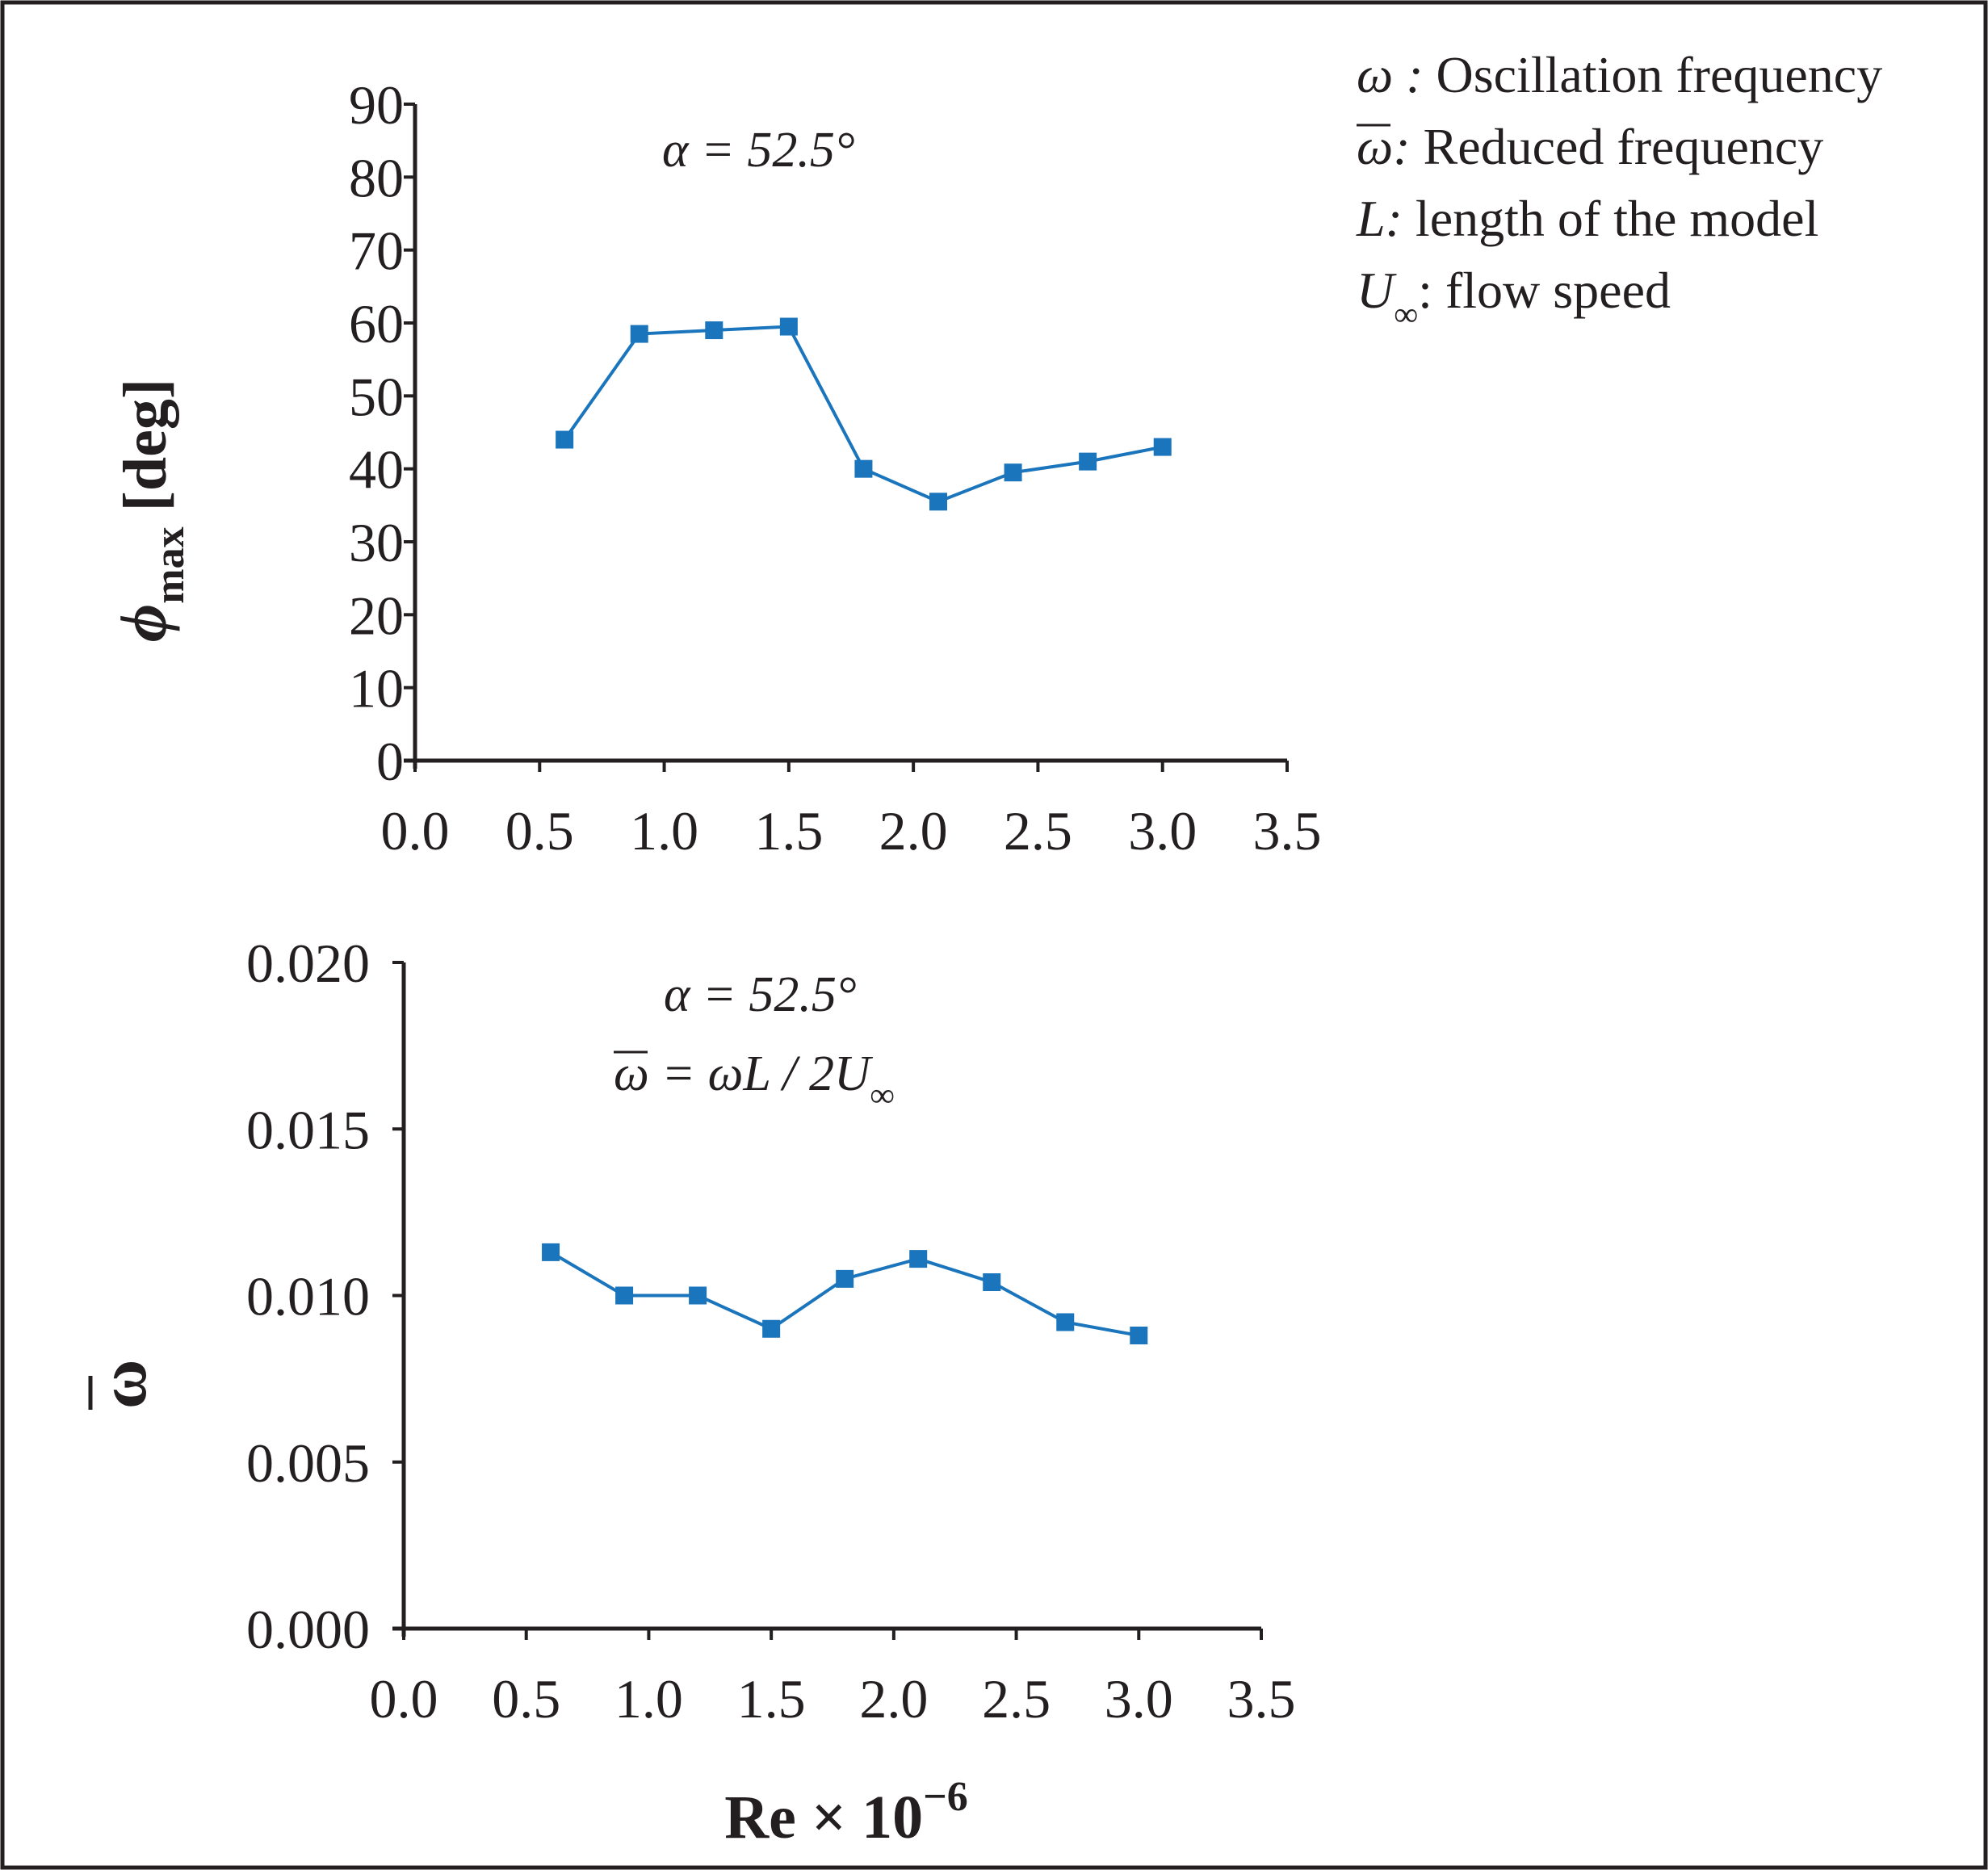 This screenshot has width=1988, height=1870. Describe the element at coordinates (377, 542) in the screenshot. I see `y-tick-label: 30` at that location.